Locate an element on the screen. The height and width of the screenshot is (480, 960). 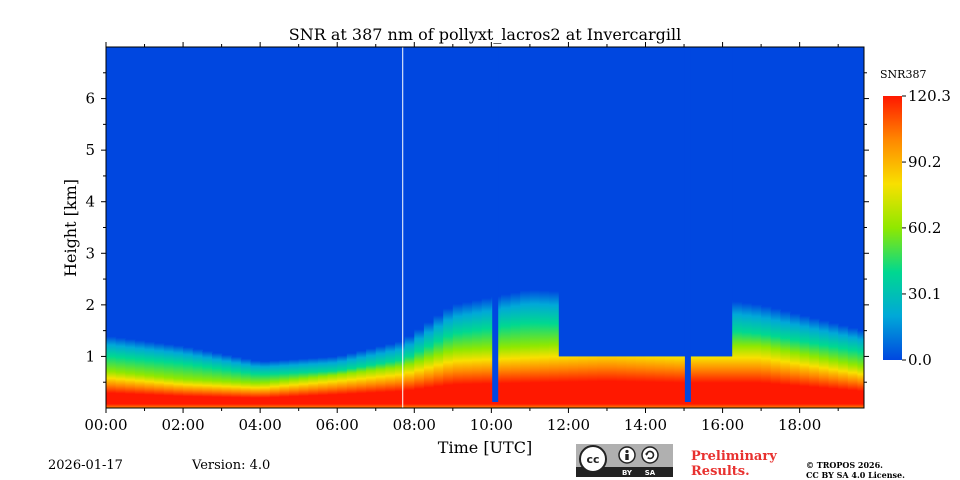
x-tick-label: 10:00 is located at coordinates (491, 425).